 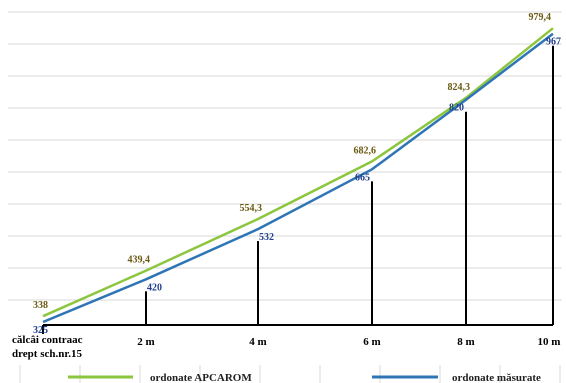 What do you see at coordinates (139, 260) in the screenshot?
I see `data-label-apcarom: 439,4` at bounding box center [139, 260].